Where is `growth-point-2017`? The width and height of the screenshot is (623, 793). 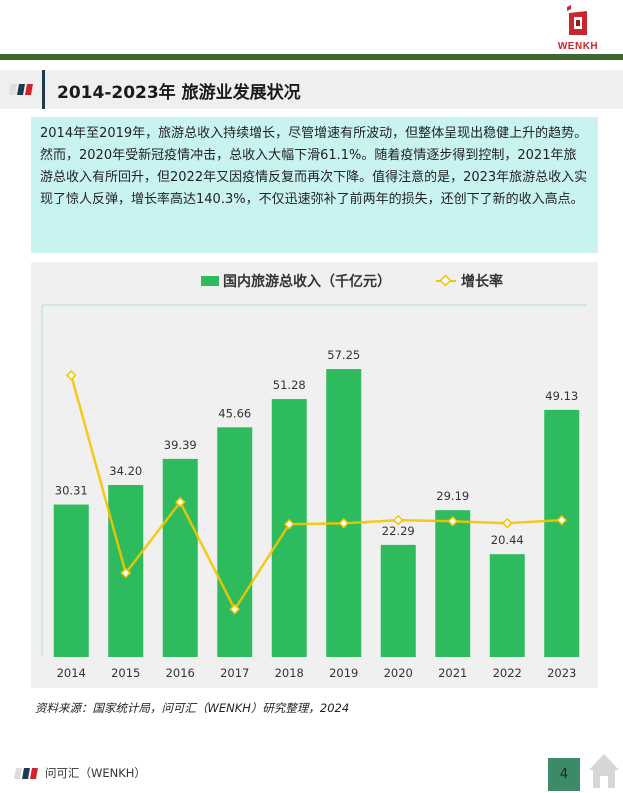 growth-point-2017 is located at coordinates (235, 609).